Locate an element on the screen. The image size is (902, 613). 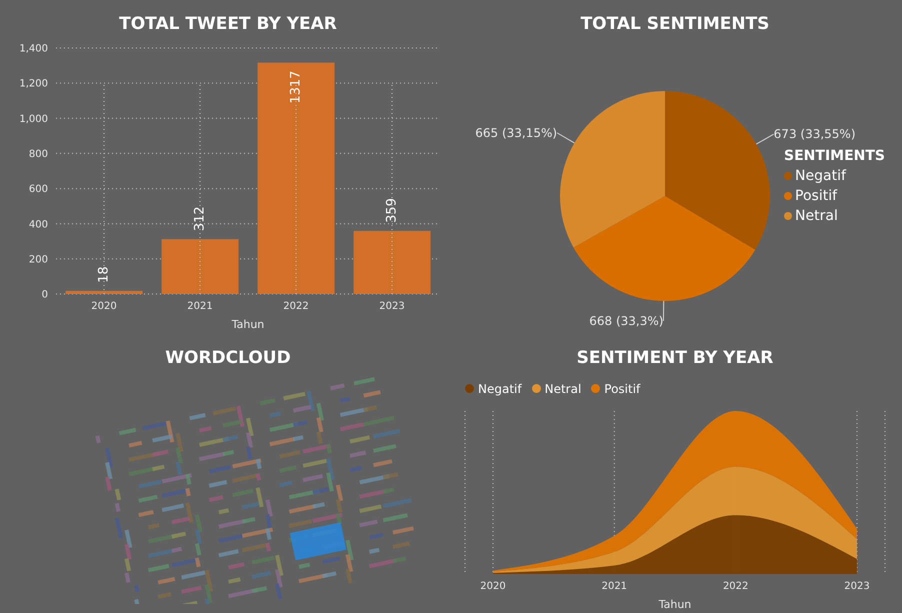
data-label: 312 is located at coordinates (200, 219).